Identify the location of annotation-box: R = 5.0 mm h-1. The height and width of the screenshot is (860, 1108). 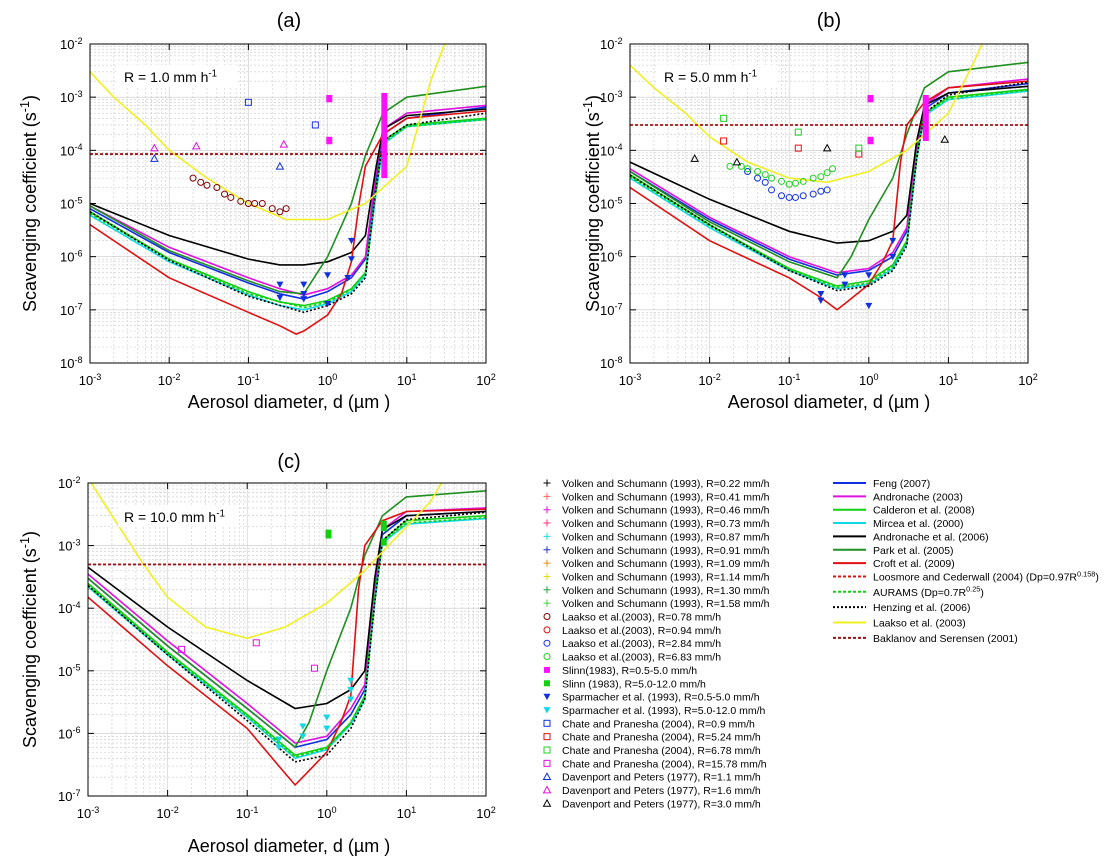
(718, 76).